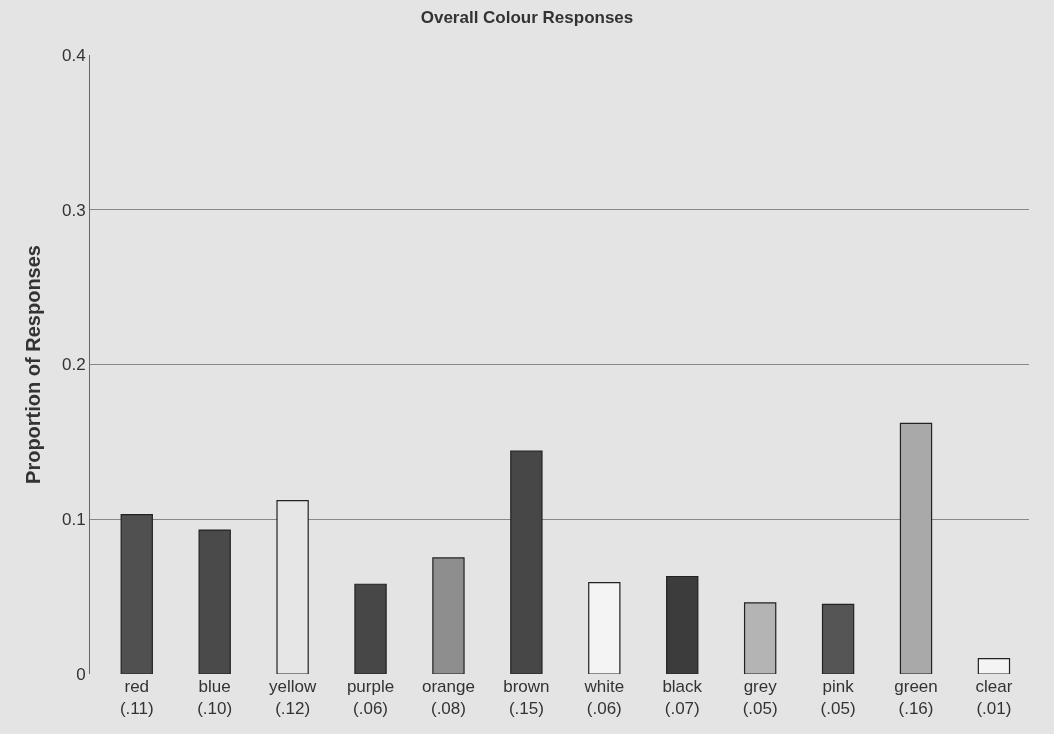 This screenshot has width=1054, height=734. What do you see at coordinates (73, 210) in the screenshot?
I see `y-tick-label: 0.3` at bounding box center [73, 210].